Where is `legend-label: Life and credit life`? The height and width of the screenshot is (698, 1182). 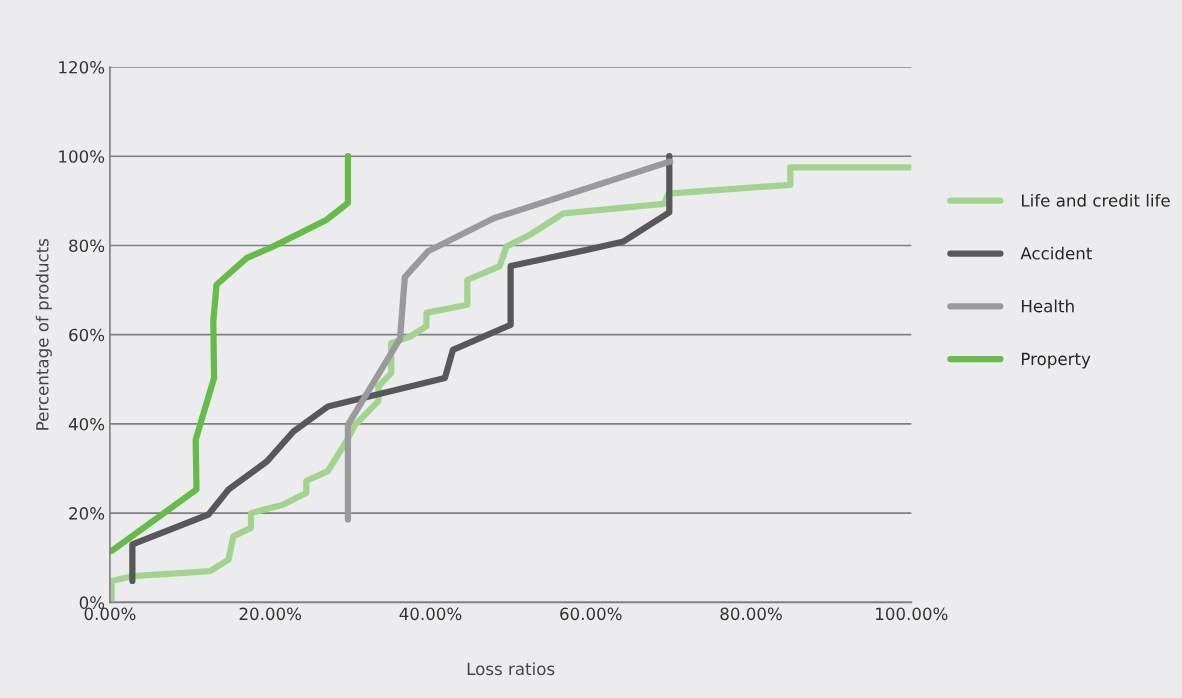
legend-label: Life and credit life is located at coordinates (1096, 200).